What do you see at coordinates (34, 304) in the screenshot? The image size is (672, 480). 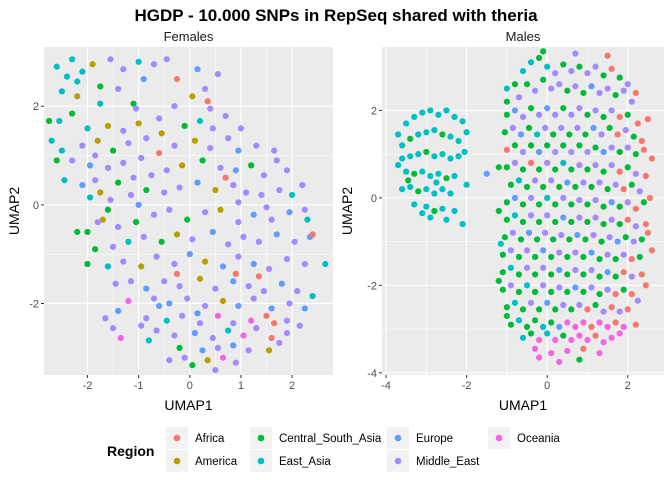 I see `y-tick-label: -2` at bounding box center [34, 304].